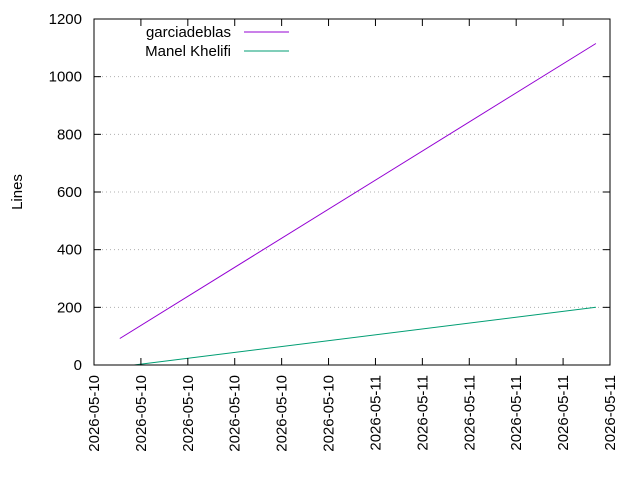 The image size is (640, 480). I want to click on legend-label: Manel Khelifi, so click(188, 51).